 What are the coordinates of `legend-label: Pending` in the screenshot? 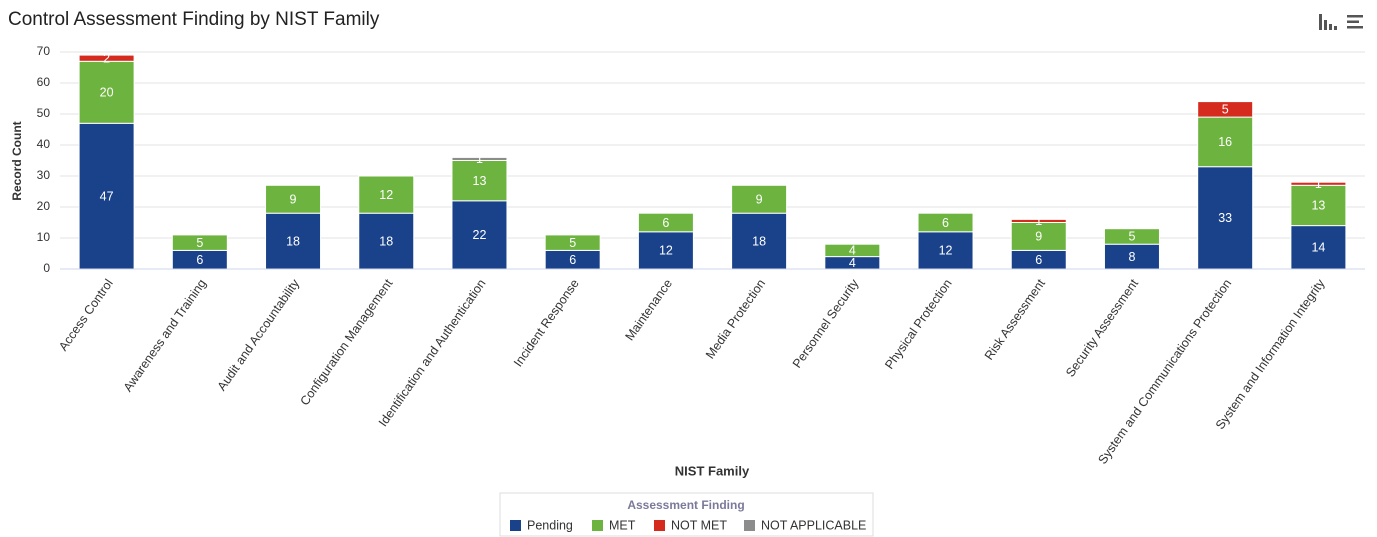 It's located at (550, 525).